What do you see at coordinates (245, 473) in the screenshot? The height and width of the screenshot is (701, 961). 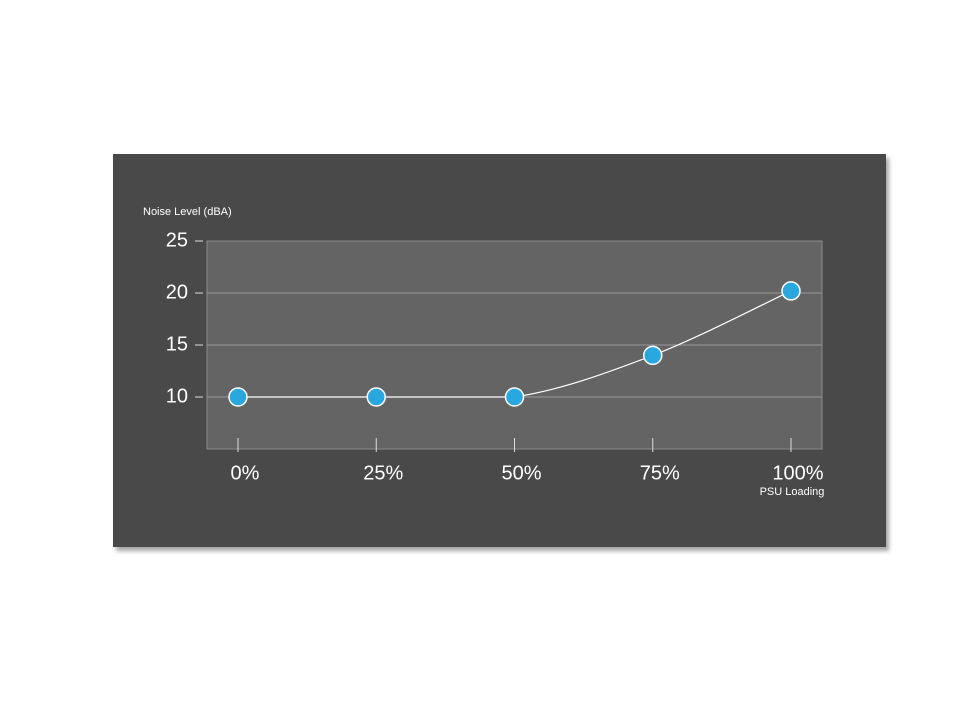 I see `x-tick-label: 0%` at bounding box center [245, 473].